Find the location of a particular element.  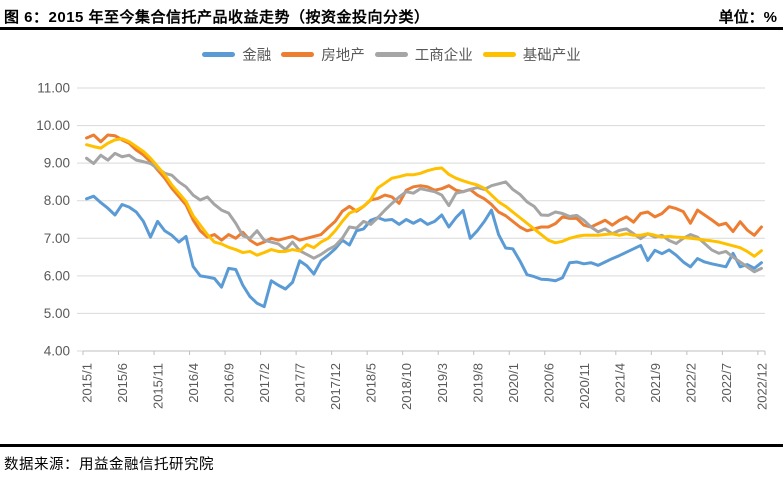

chart-legend: 金融 房地产 工商企业 基础产业 is located at coordinates (391, 54).